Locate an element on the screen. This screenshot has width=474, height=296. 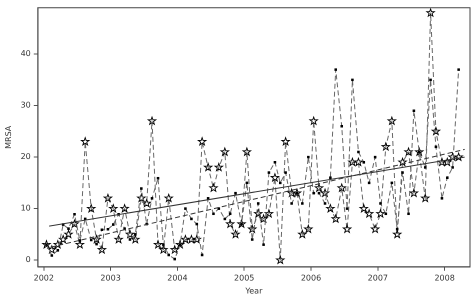
x-tick-label: 2006 is located at coordinates (311, 278).